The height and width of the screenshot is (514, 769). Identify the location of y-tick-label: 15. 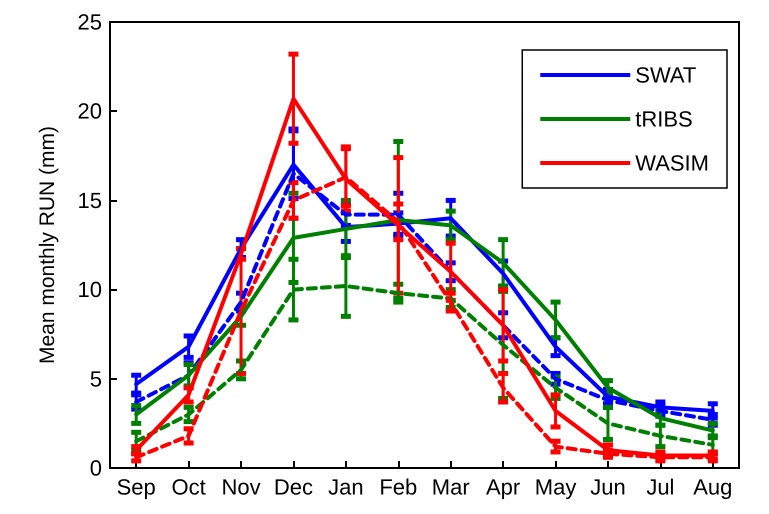
(90, 200).